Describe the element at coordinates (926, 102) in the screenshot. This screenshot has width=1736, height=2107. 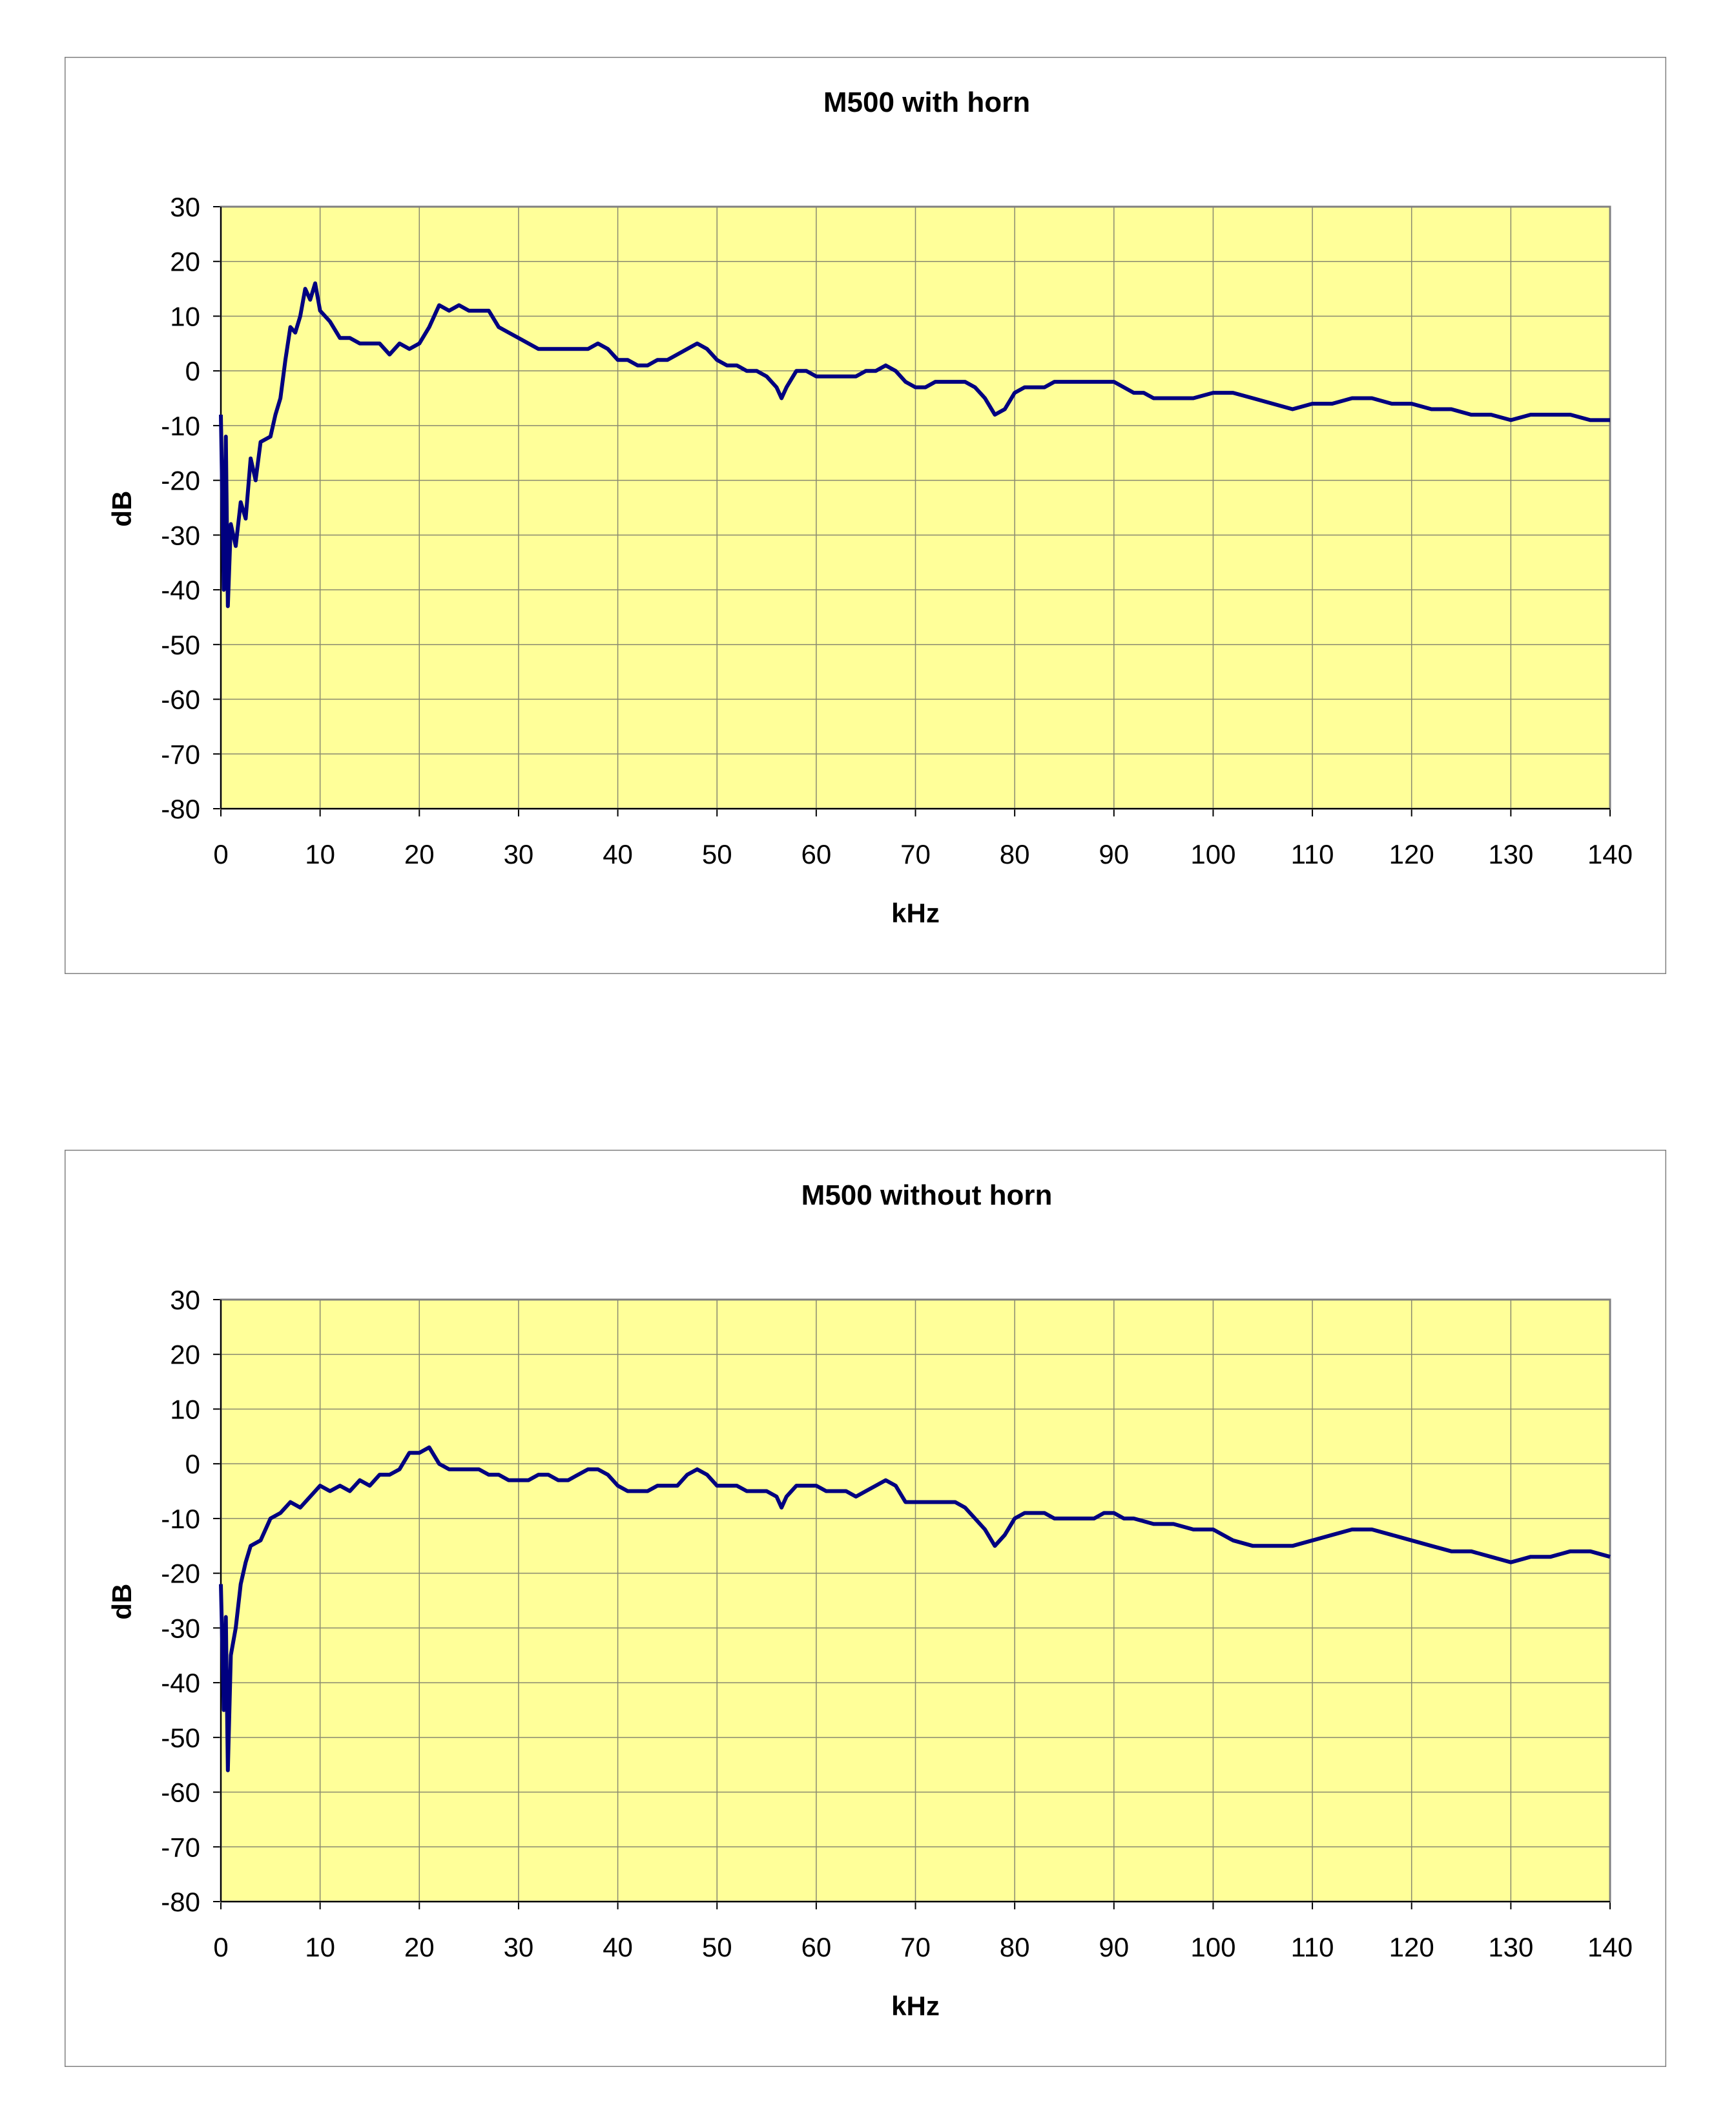
I see `chart-title: M500 with horn` at that location.